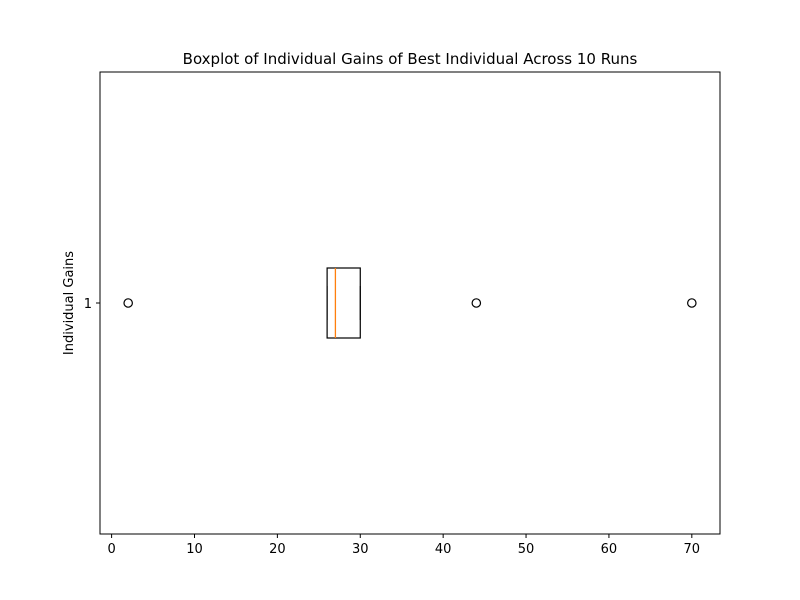 This screenshot has height=600, width=800. Describe the element at coordinates (692, 549) in the screenshot. I see `x-tick-label: 70` at that location.